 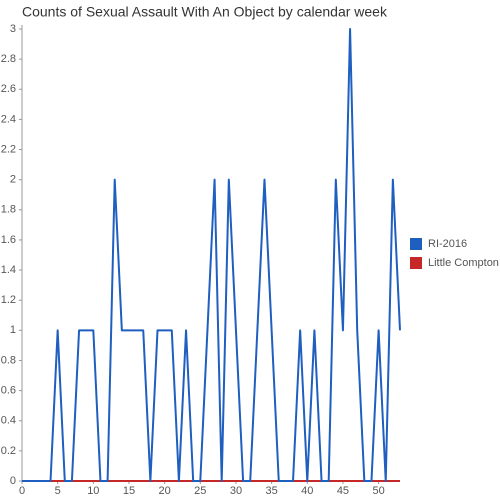 What do you see at coordinates (8, 391) in the screenshot?
I see `y-tick-label: 0.6` at bounding box center [8, 391].